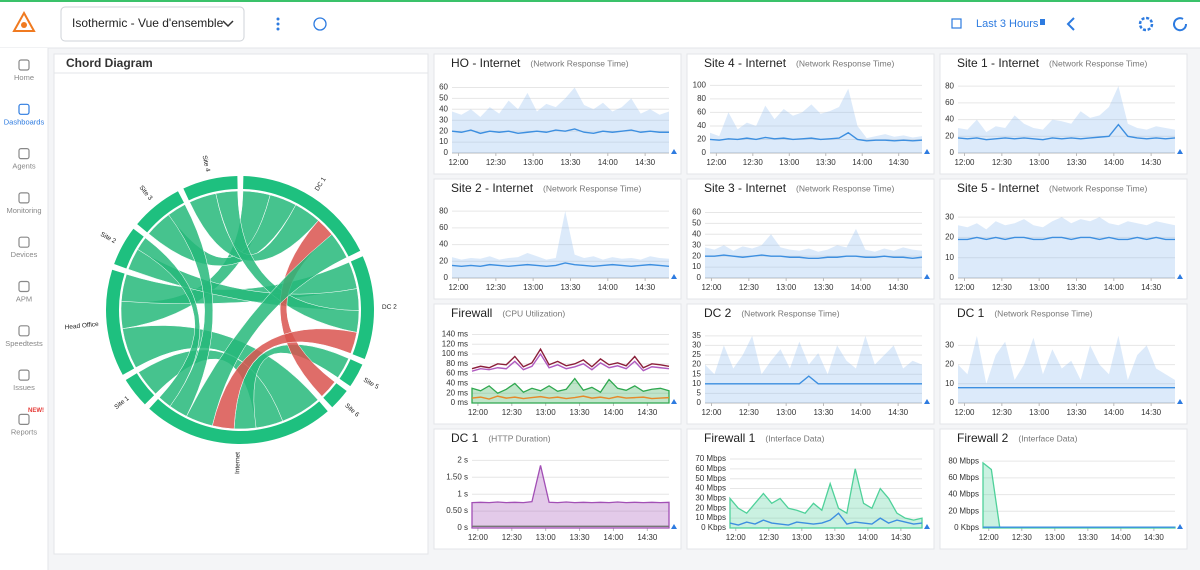 The image size is (1200, 570). What do you see at coordinates (998, 63) in the screenshot?
I see `panel-title: Site 1 - Internet` at bounding box center [998, 63].